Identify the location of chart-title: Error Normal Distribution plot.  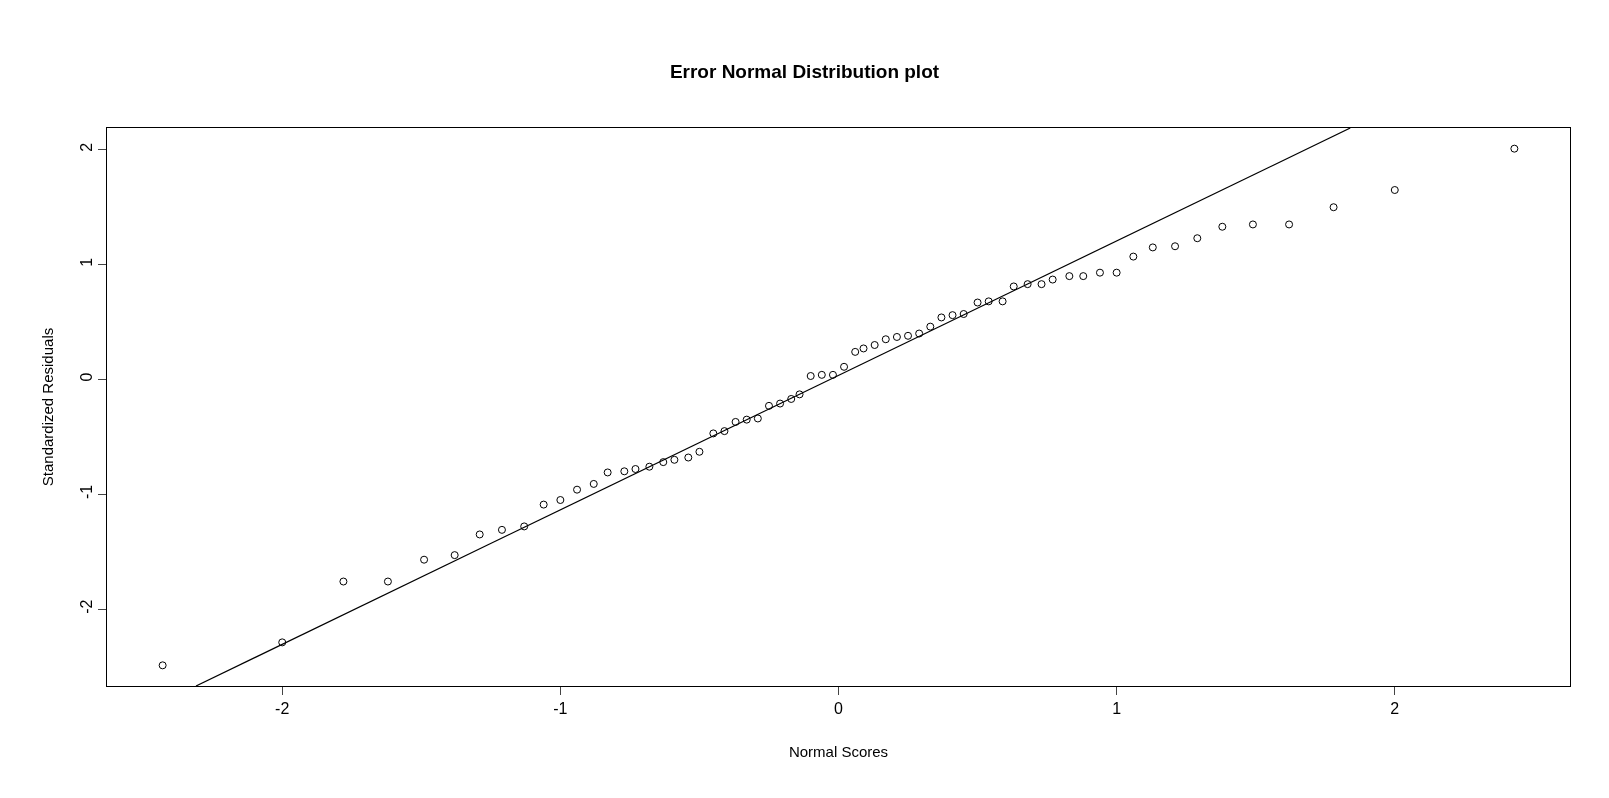
(804, 72).